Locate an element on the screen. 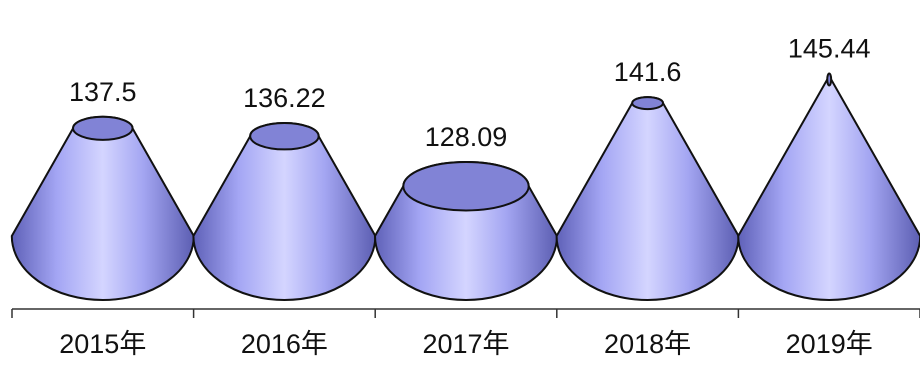 The height and width of the screenshot is (369, 920). category-label: 2018年 is located at coordinates (647, 344).